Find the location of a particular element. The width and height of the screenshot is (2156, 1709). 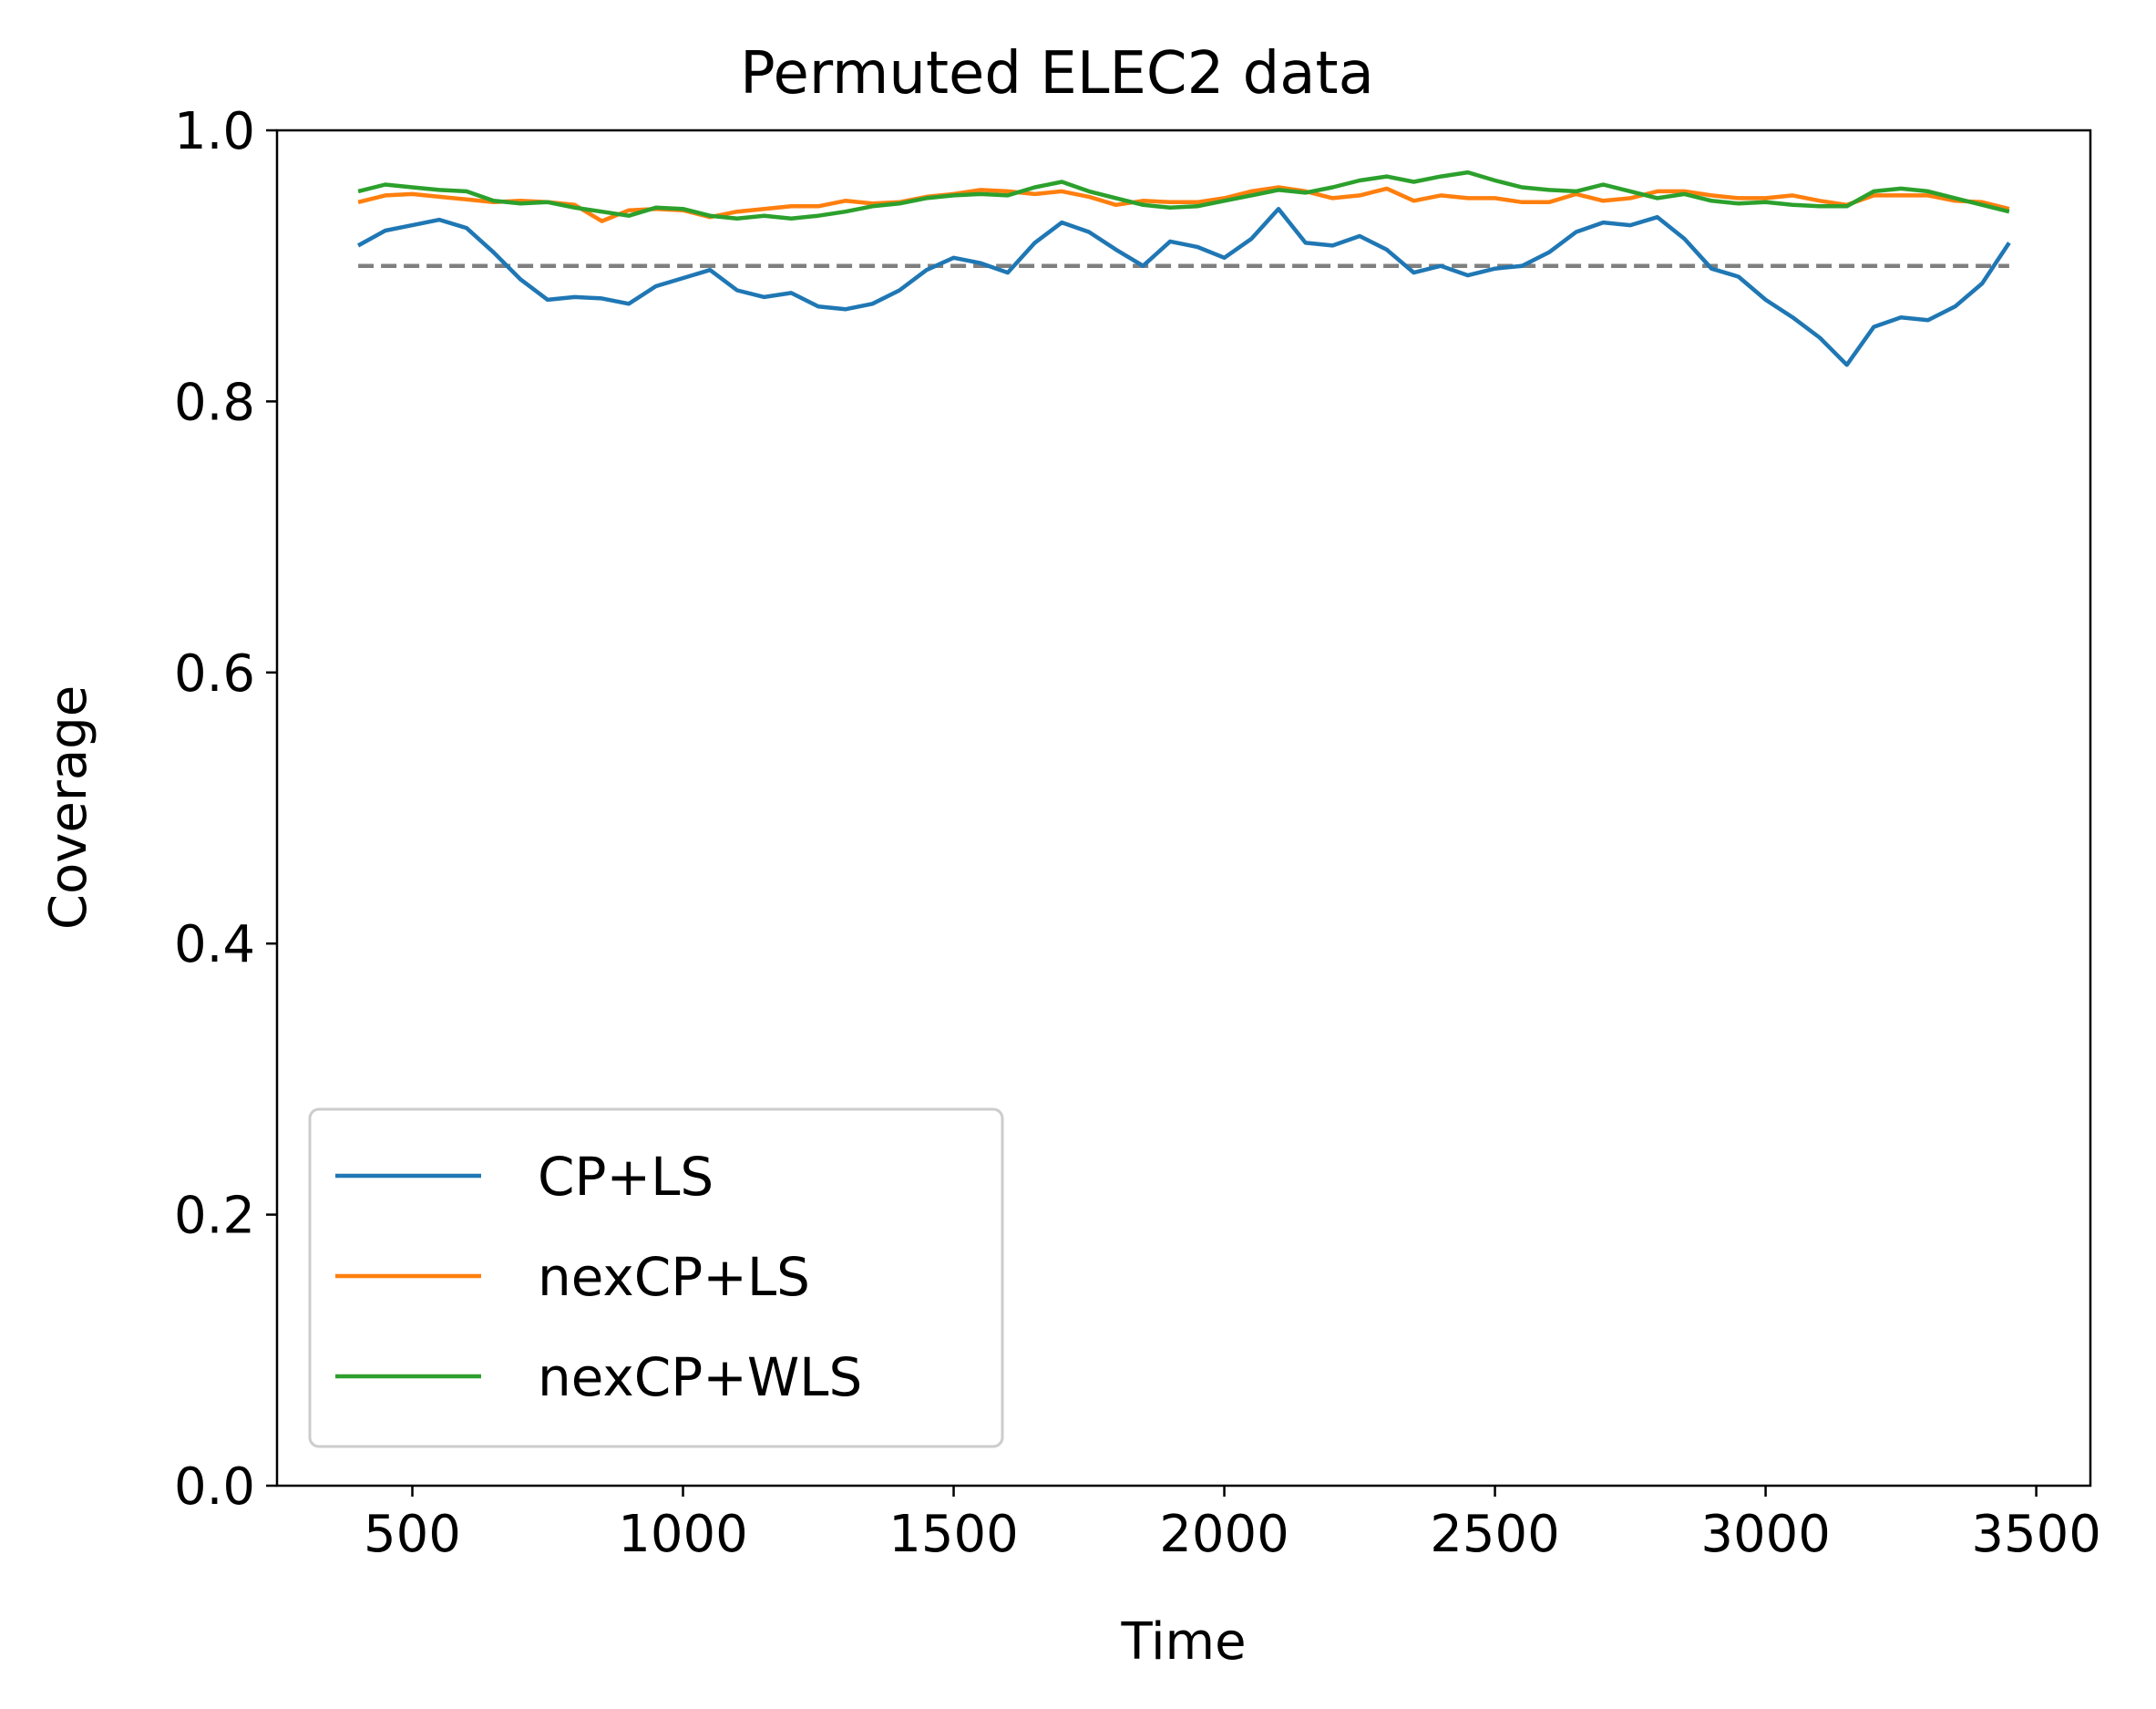

x-tick-label: 3500 is located at coordinates (2036, 1535).